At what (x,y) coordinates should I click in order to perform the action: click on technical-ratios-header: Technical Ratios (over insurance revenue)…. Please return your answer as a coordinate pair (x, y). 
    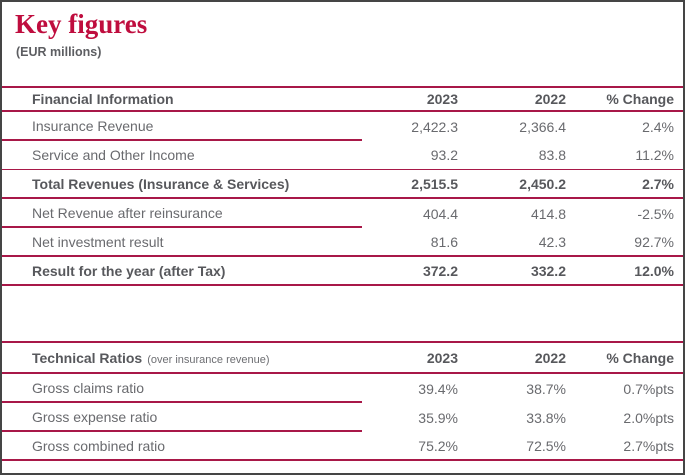
    Looking at the image, I should click on (342, 358).